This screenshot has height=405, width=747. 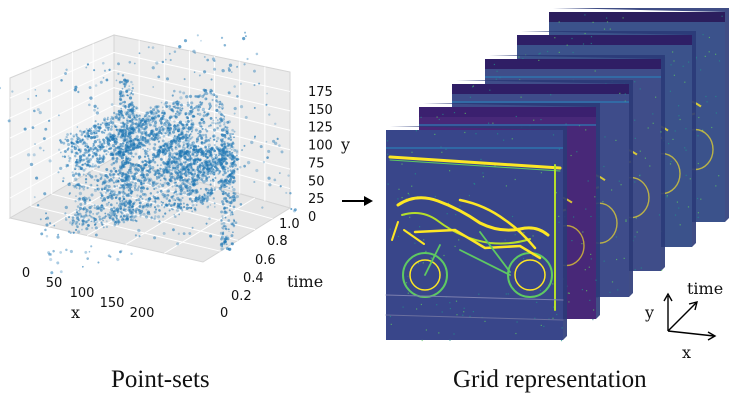 What do you see at coordinates (265, 260) in the screenshot?
I see `time-tick-label: 0.6` at bounding box center [265, 260].